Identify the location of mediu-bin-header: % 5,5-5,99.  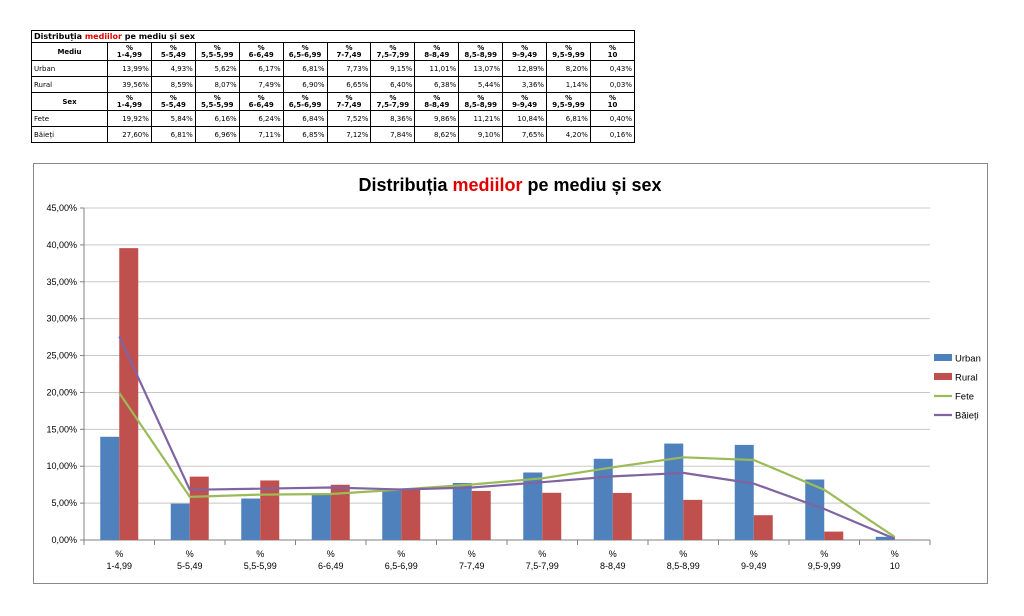
(217, 51).